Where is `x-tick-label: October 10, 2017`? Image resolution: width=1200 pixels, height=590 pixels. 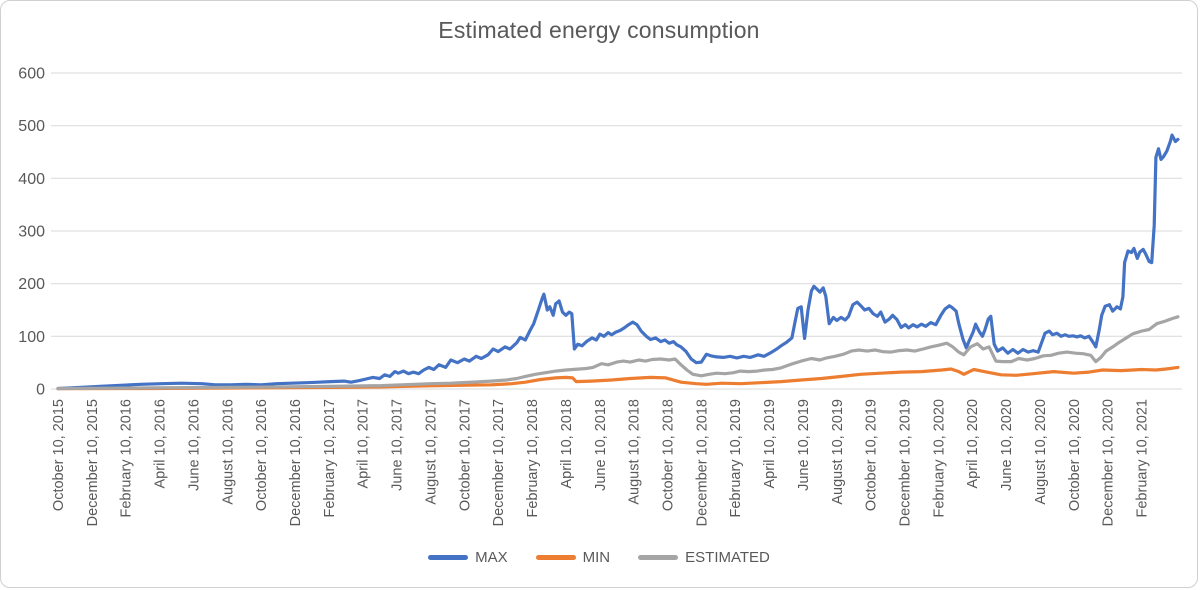
x-tick-label: October 10, 2017 is located at coordinates (465, 455).